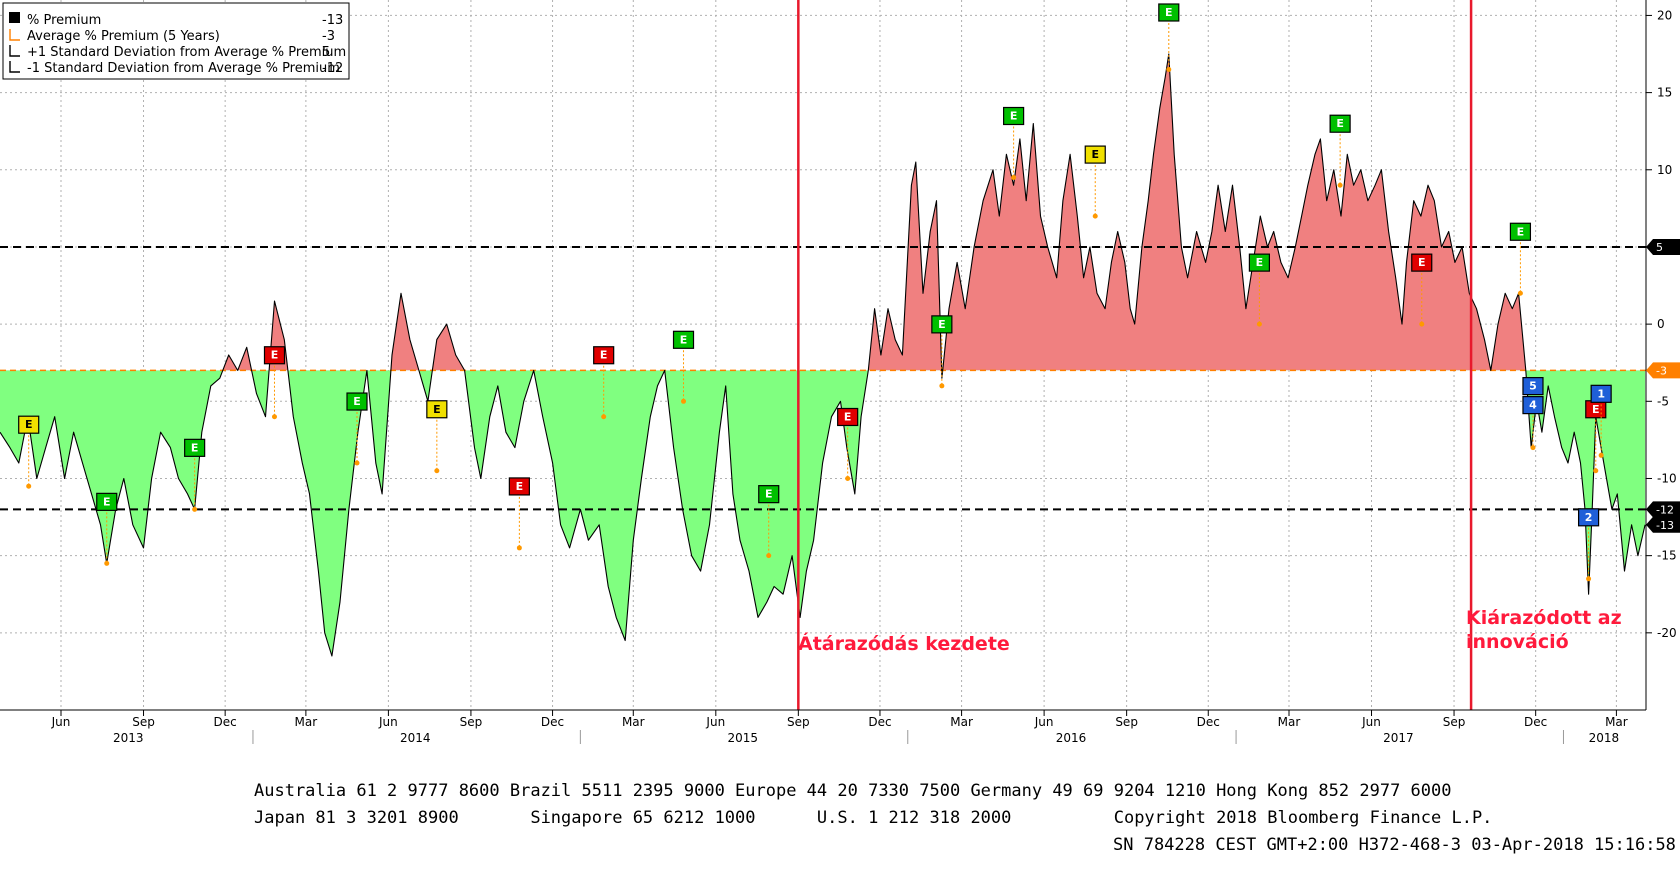 This screenshot has width=1680, height=879. What do you see at coordinates (1533, 414) in the screenshot?
I see `event-marker: 54` at bounding box center [1533, 414].